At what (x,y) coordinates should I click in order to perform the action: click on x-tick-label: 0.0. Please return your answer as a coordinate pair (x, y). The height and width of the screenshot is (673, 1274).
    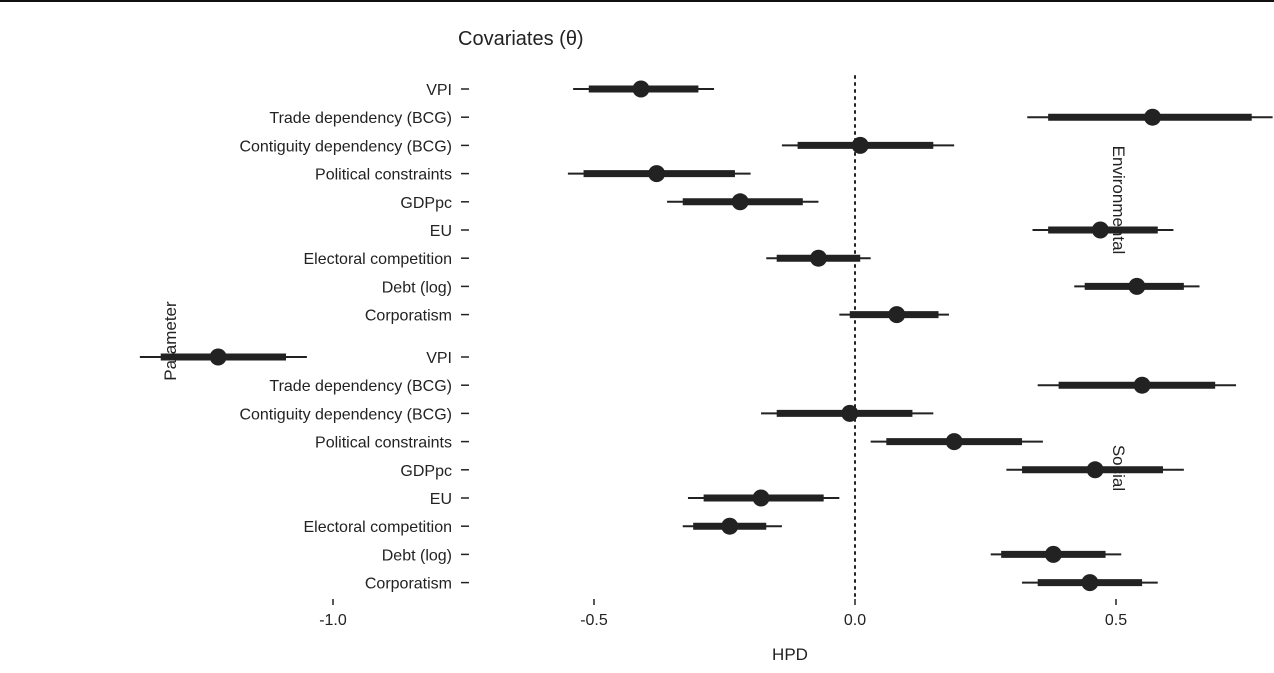
    Looking at the image, I should click on (855, 620).